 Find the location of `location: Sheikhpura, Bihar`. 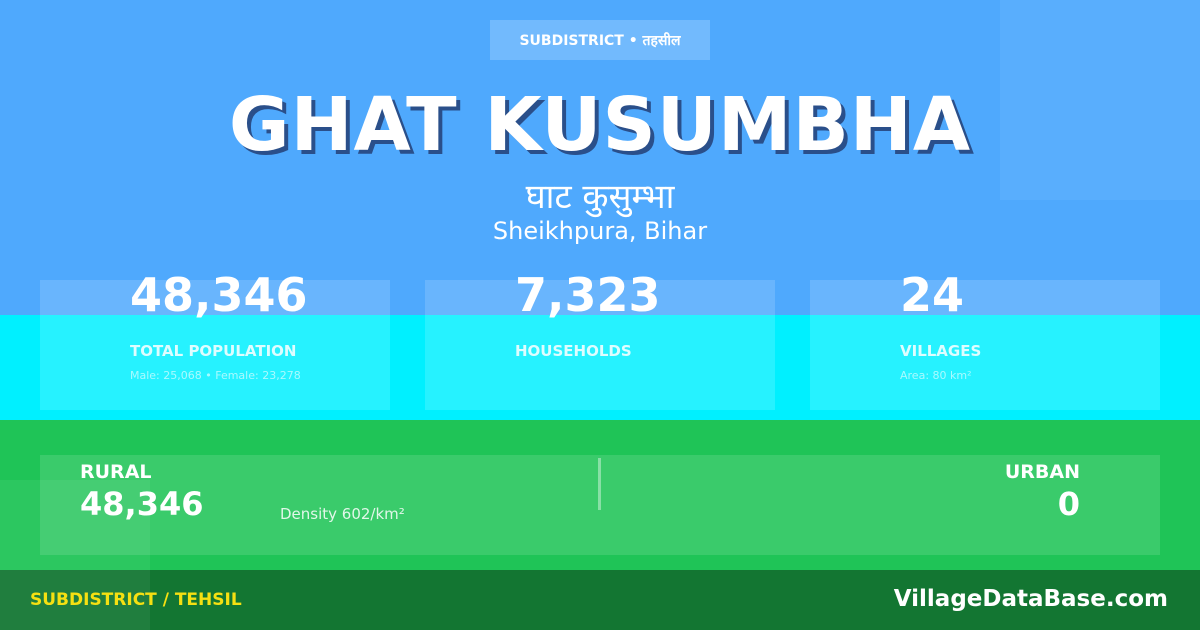

location: Sheikhpura, Bihar is located at coordinates (600, 231).